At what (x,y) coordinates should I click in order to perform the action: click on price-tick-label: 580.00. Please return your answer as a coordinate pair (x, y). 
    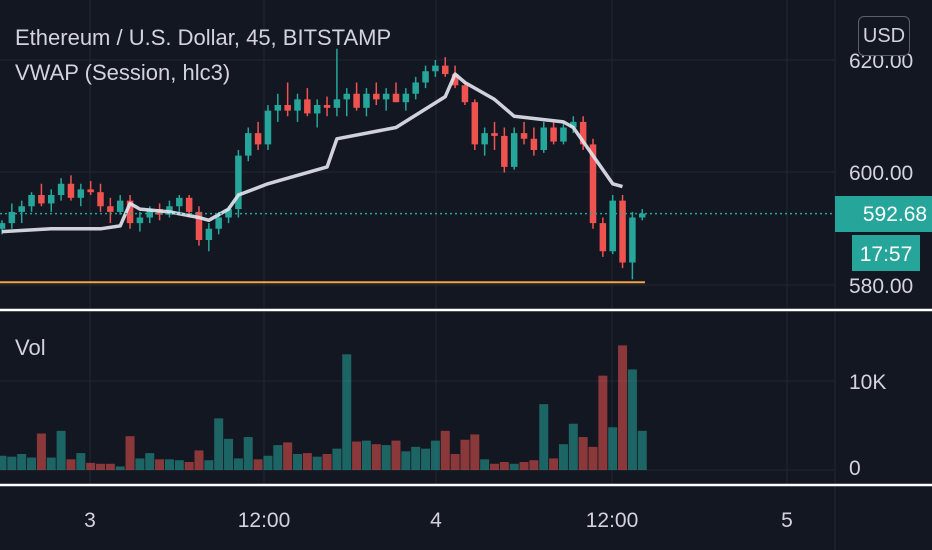
    Looking at the image, I should click on (881, 286).